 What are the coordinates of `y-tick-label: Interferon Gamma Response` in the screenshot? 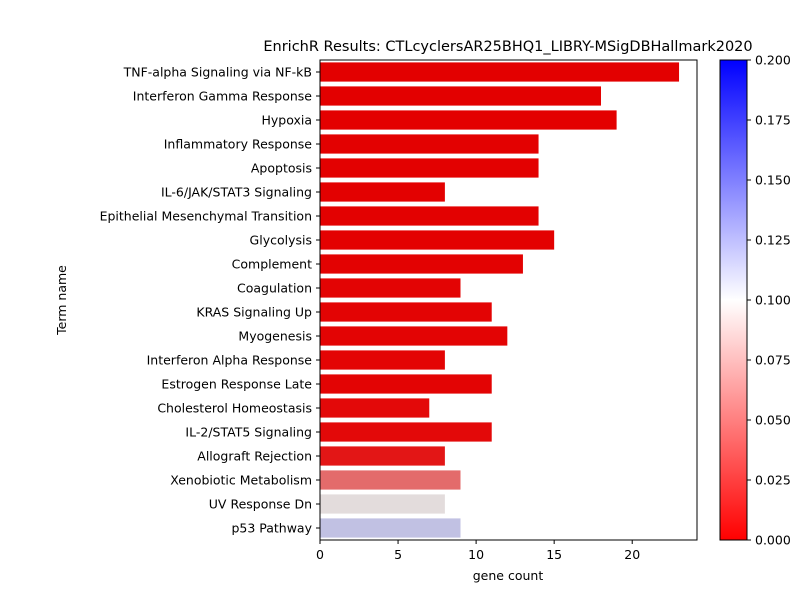 It's located at (223, 96).